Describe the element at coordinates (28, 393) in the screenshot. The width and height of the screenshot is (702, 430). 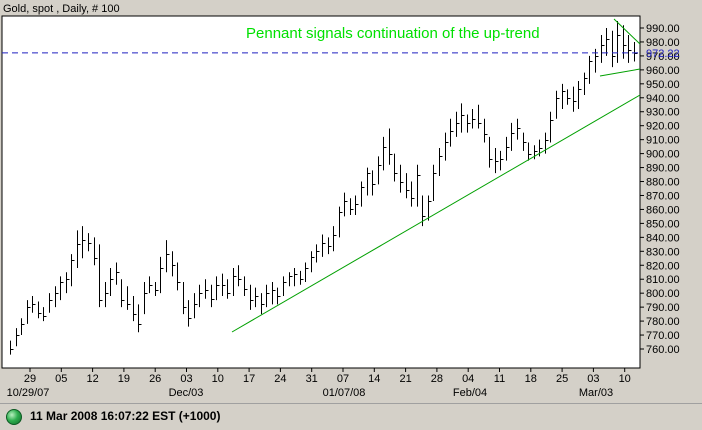
I see `x-period-label: 10/29/07` at that location.